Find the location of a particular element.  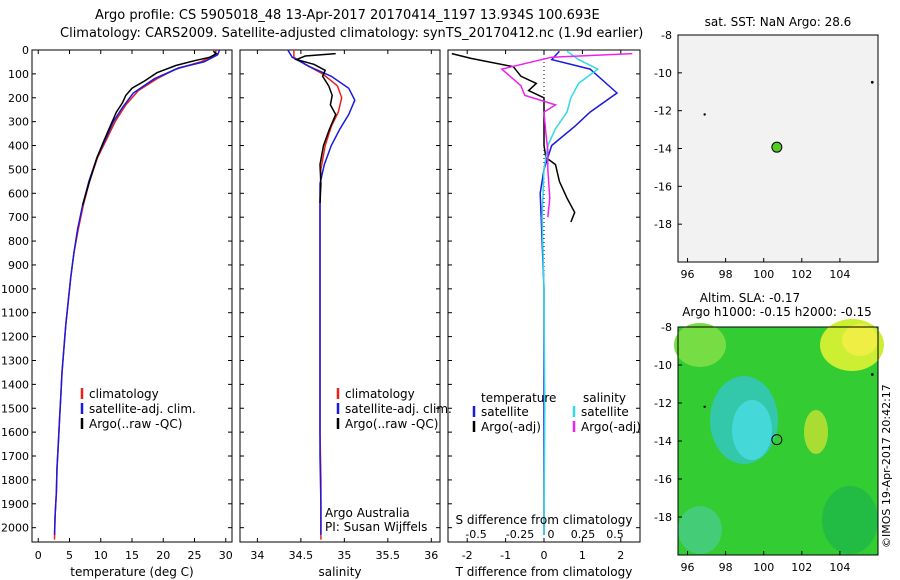

sla-map-title: Altim. SLA: -0.17 is located at coordinates (750, 298).